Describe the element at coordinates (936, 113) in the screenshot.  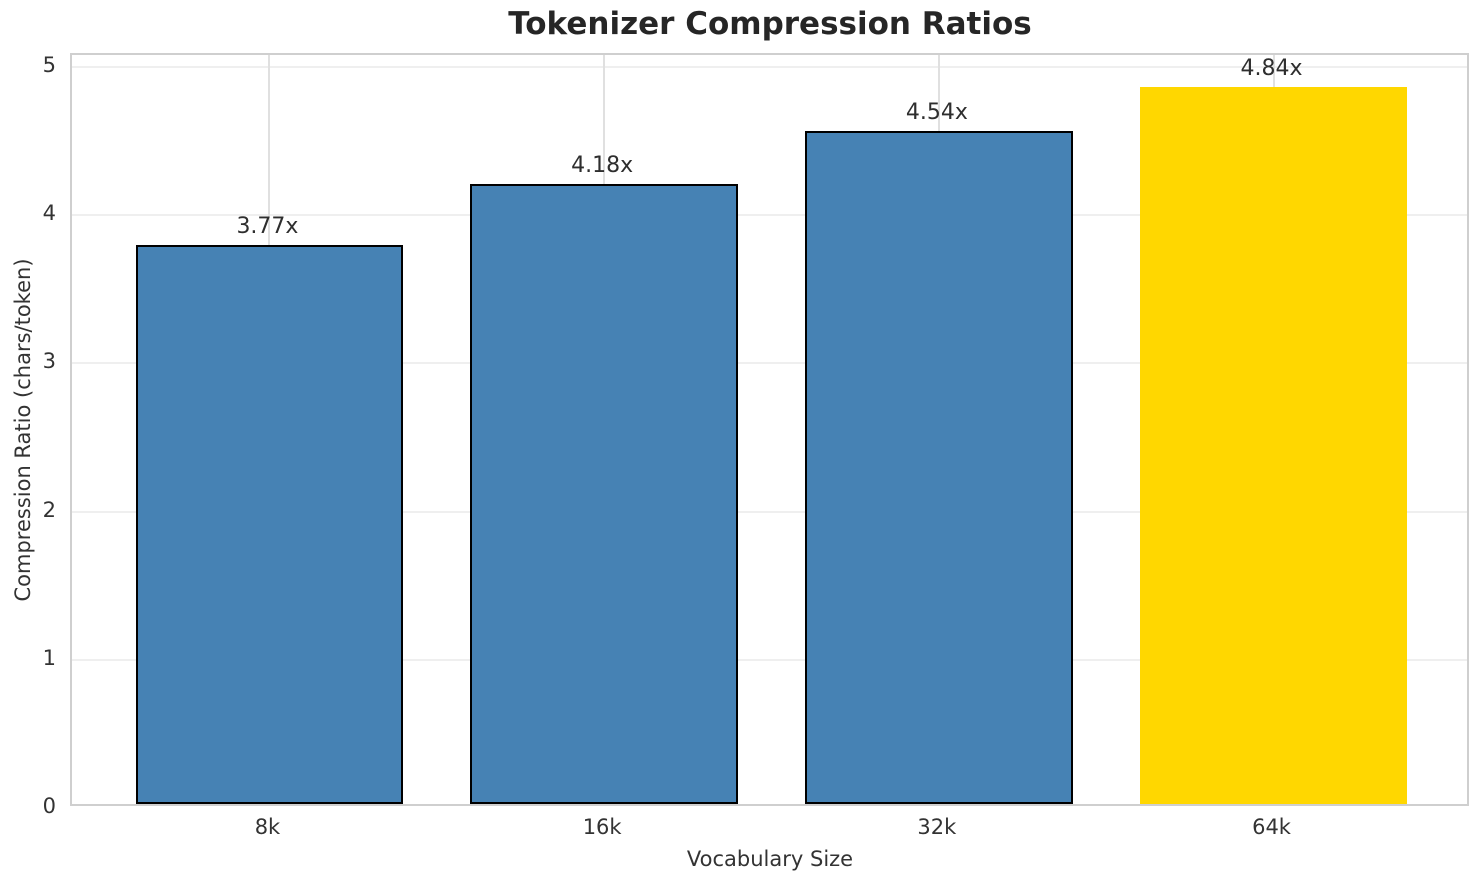
I see `bar-value-label: 4.54x` at that location.